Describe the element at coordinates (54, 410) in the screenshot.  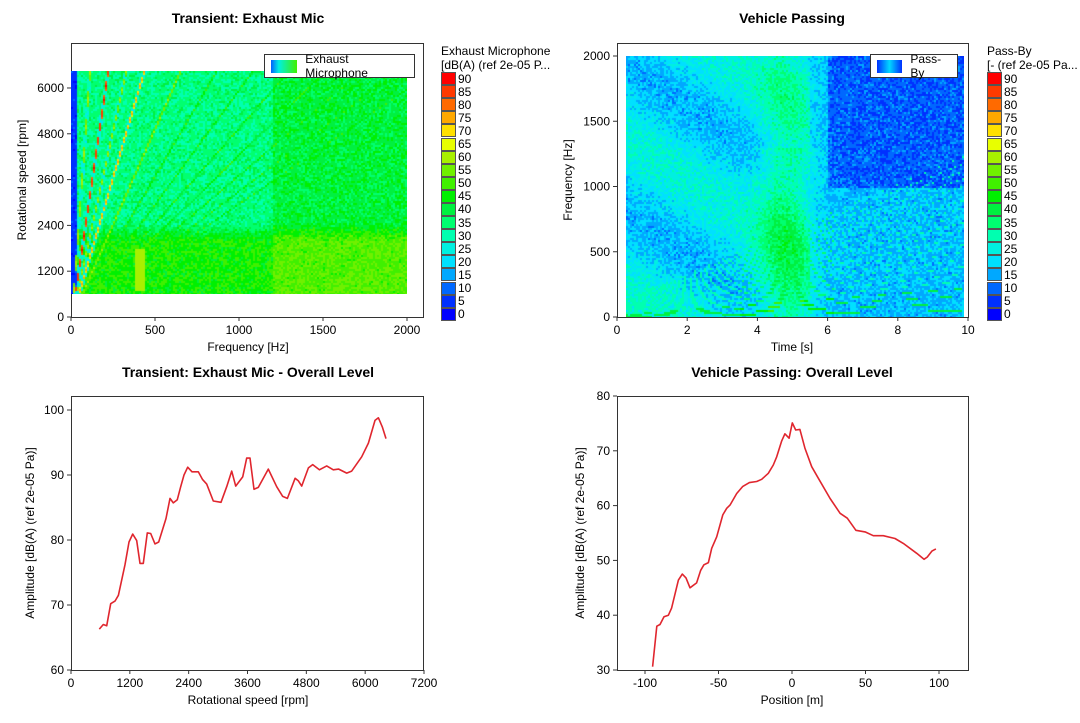
I see `y-tick-label: 100` at that location.